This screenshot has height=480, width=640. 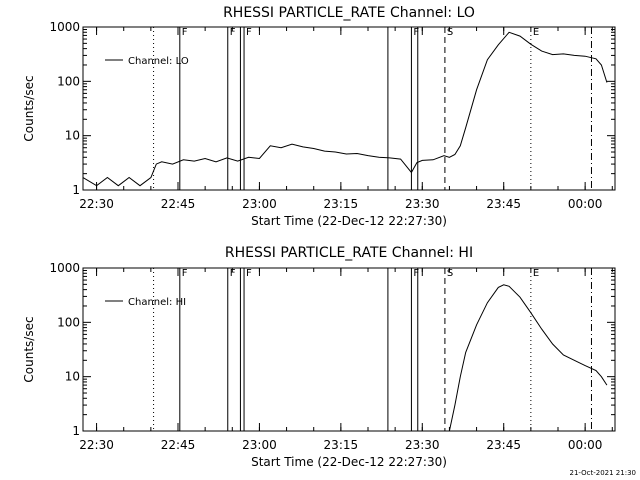 What do you see at coordinates (158, 61) in the screenshot?
I see `legend-label: Channel: LO` at bounding box center [158, 61].